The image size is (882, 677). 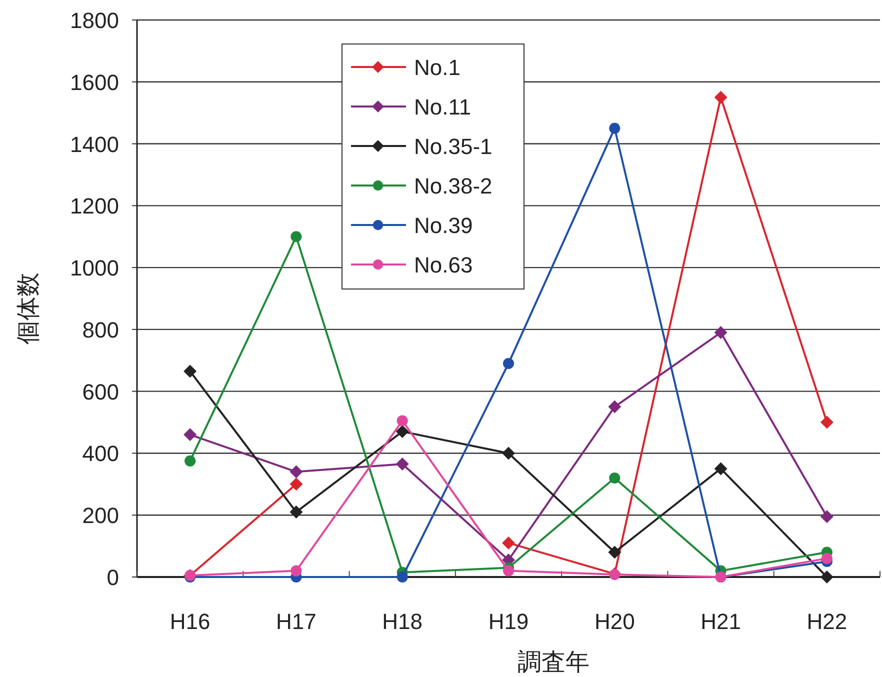 What do you see at coordinates (94, 20) in the screenshot?
I see `y-tick-label: 1800` at bounding box center [94, 20].